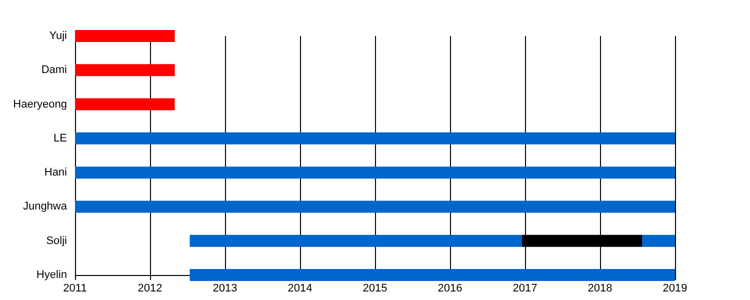 This screenshot has width=750, height=300. What do you see at coordinates (300, 288) in the screenshot?
I see `x-tick-label: 2014` at bounding box center [300, 288].